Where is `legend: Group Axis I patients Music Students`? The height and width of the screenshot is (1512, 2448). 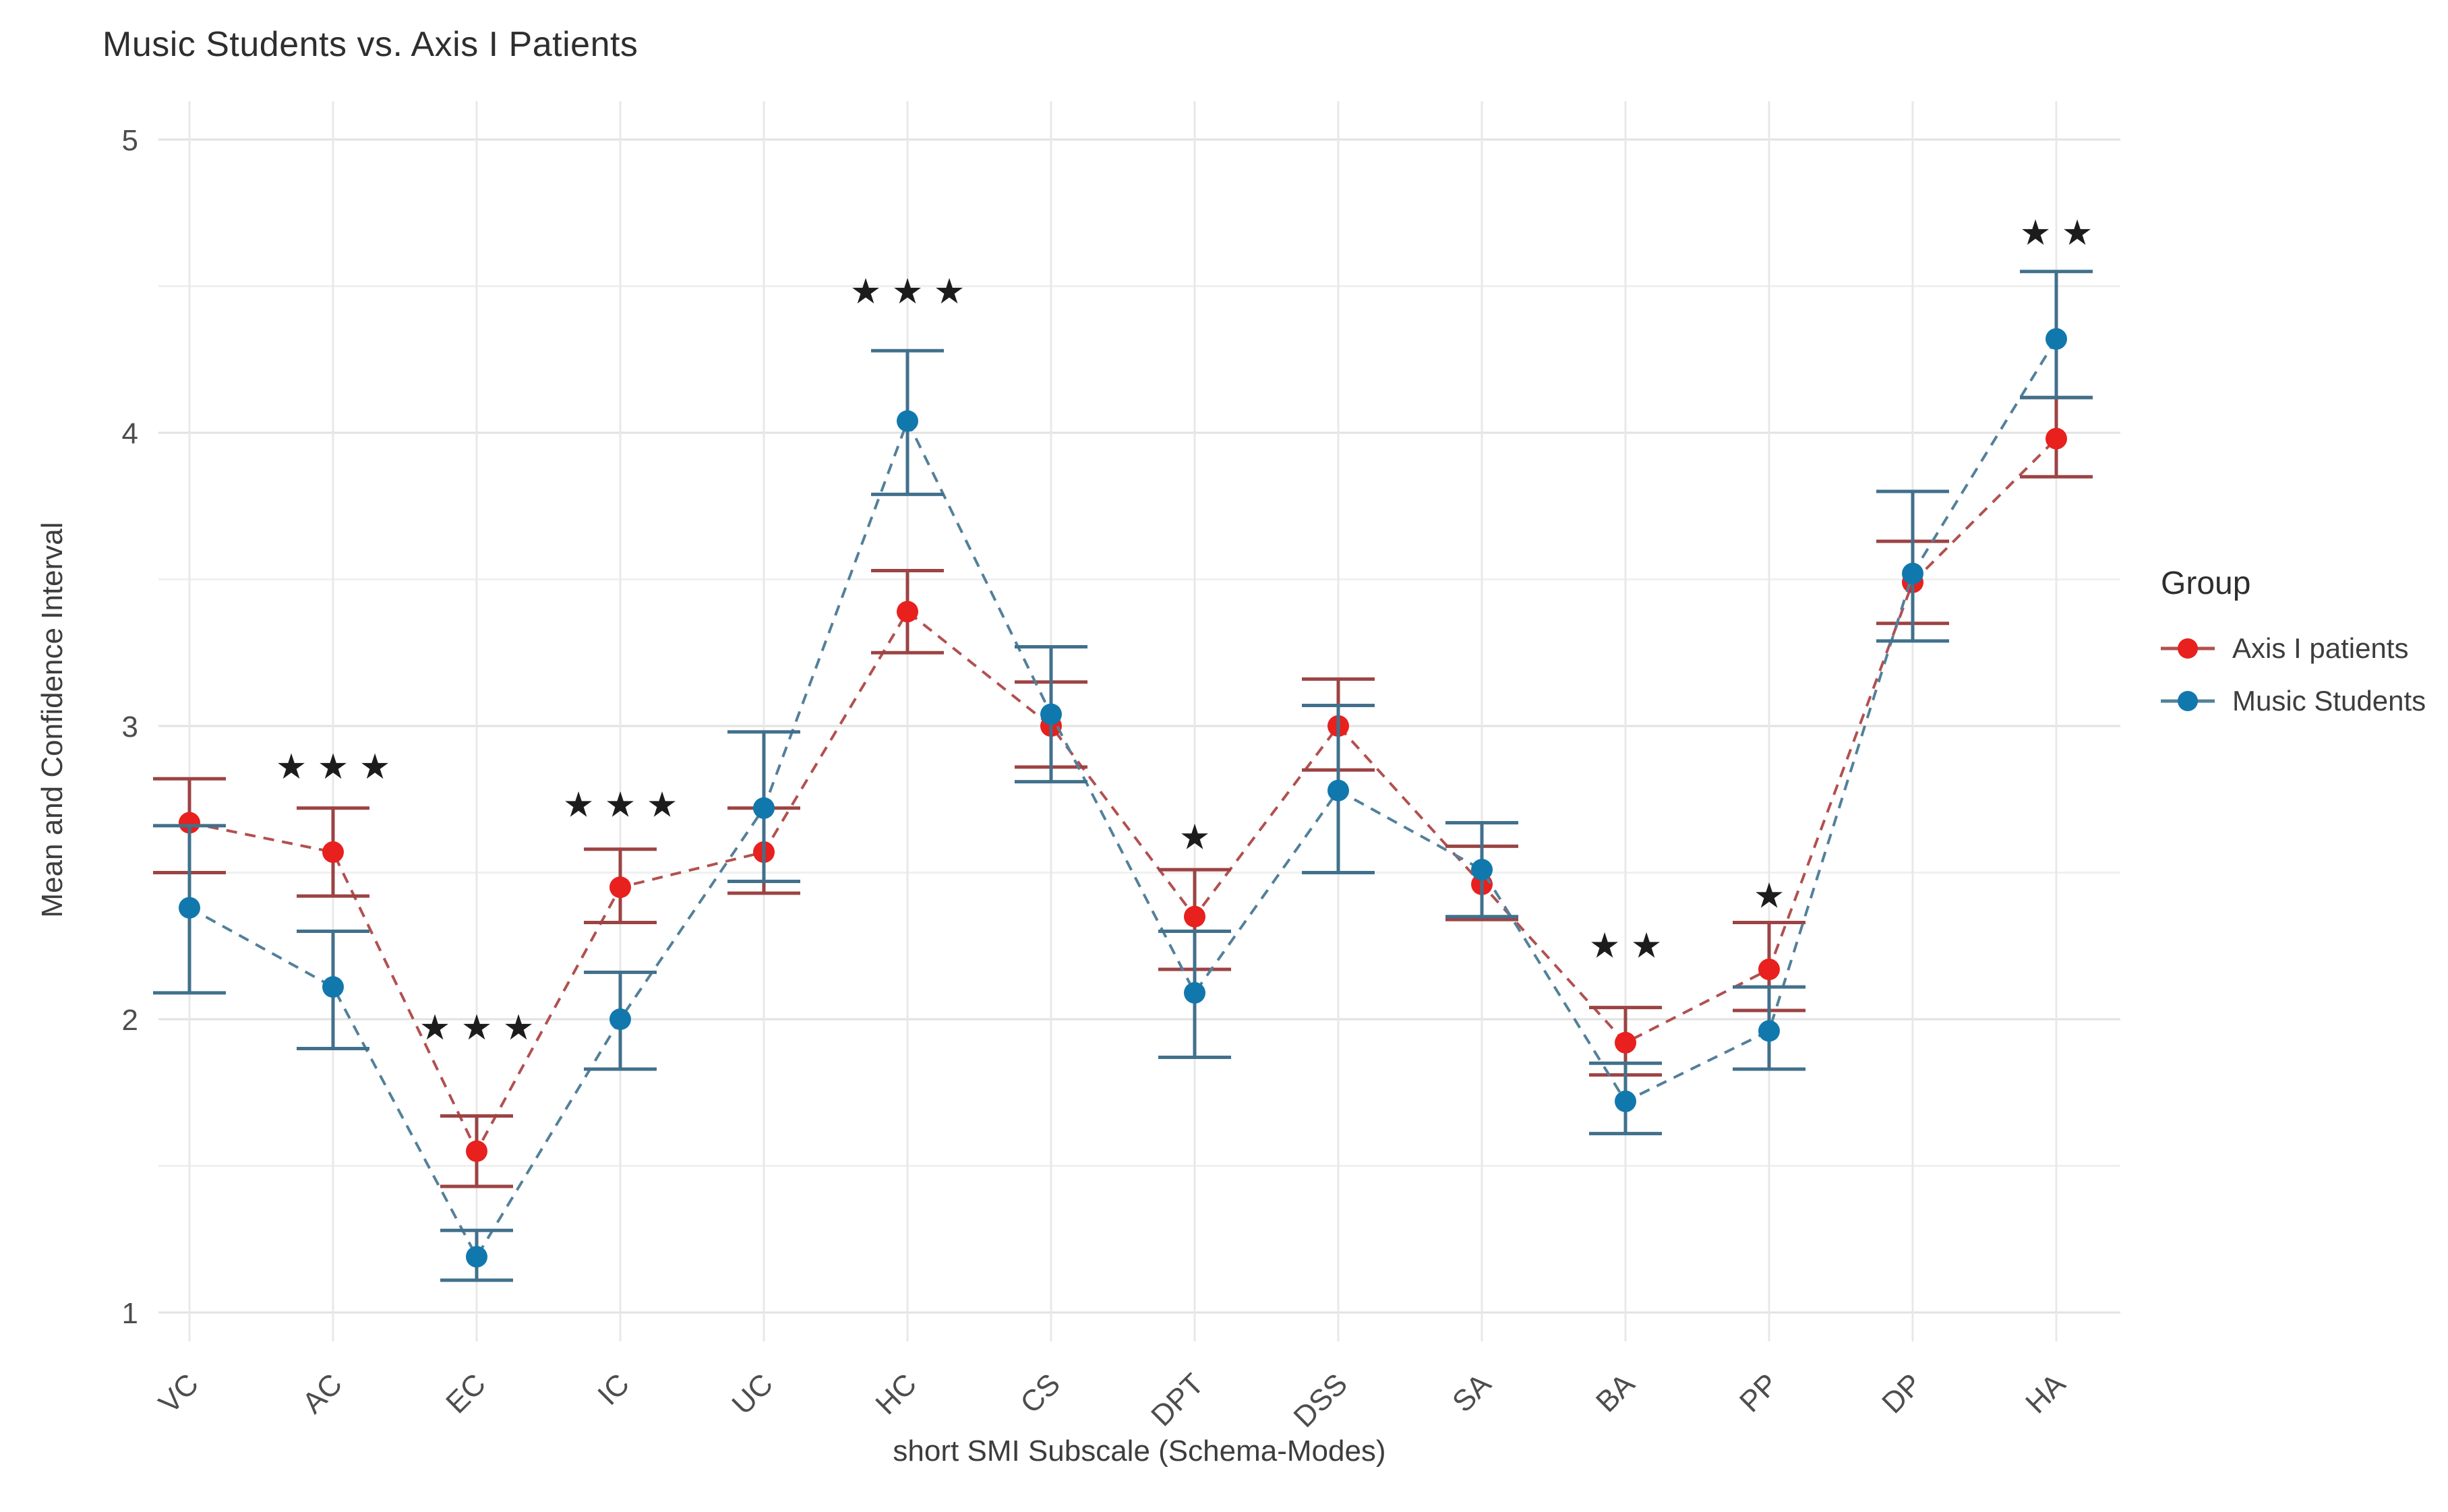
legend: Group Axis I patients Music Students is located at coordinates (2292, 646).